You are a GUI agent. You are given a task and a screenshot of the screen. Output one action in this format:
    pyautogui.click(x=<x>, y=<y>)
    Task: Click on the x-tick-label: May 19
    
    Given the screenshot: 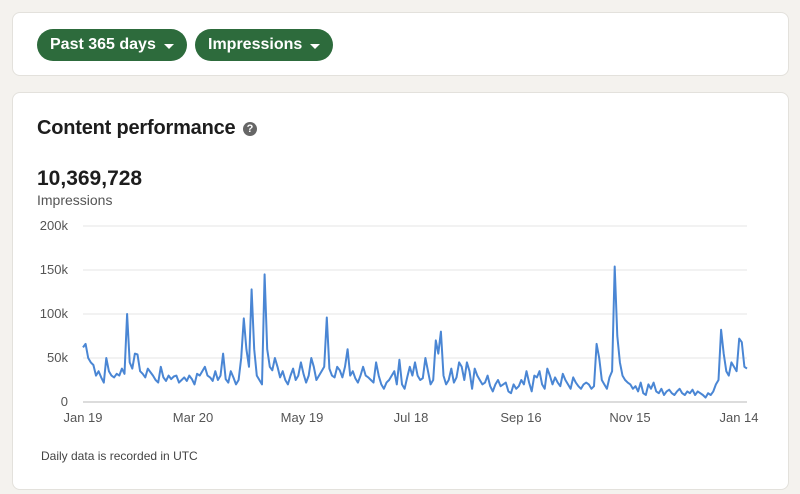 What is the action you would take?
    pyautogui.click(x=302, y=417)
    